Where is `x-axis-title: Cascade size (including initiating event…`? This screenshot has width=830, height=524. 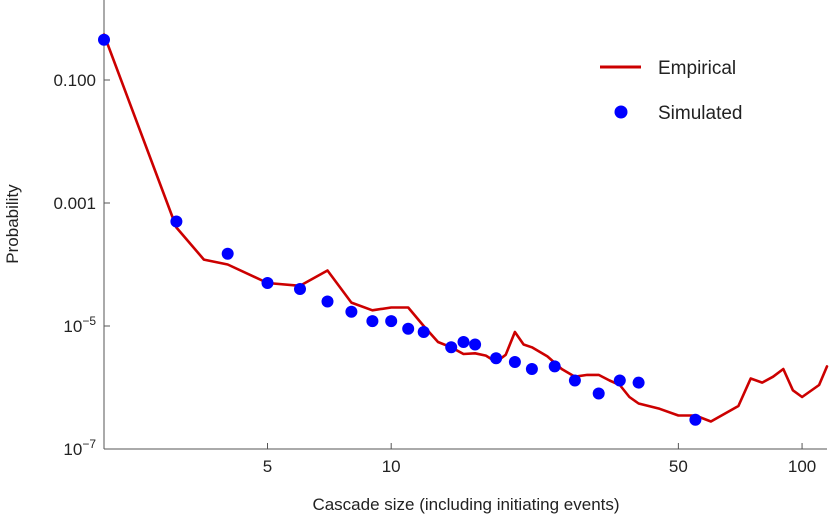 x-axis-title: Cascade size (including initiating event… is located at coordinates (465, 504).